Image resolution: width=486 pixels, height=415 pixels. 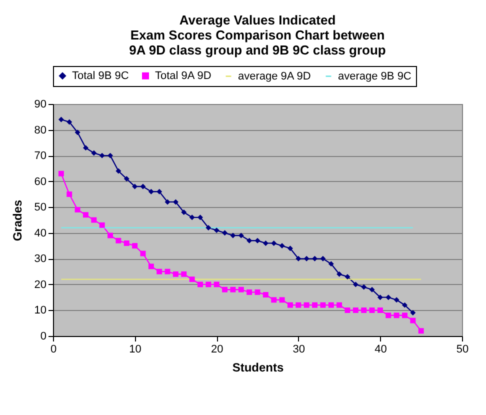 I want to click on text: Exam Scores Comparison Chart between, so click(x=257, y=35).